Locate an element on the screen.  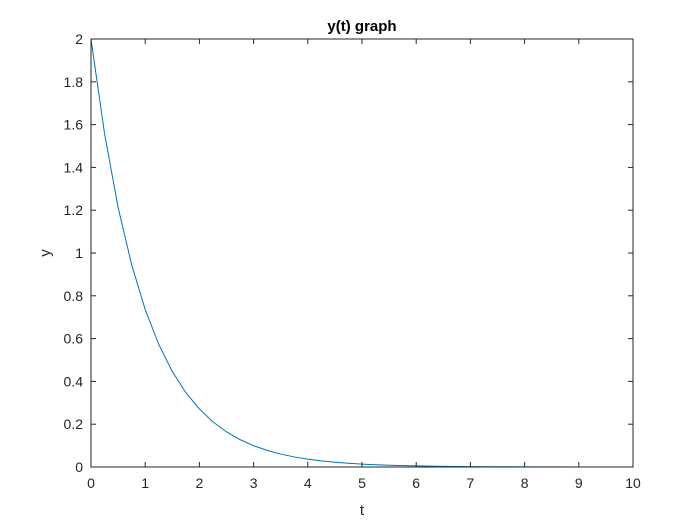
y-tick-label: 0.6 is located at coordinates (74, 339).